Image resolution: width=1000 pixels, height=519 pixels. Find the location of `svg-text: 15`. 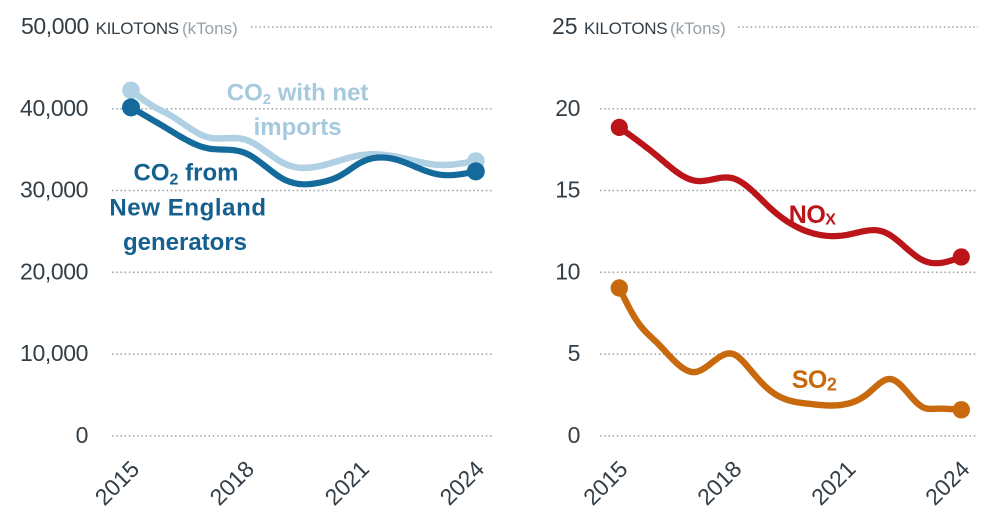

svg-text: 15 is located at coordinates (567, 190).